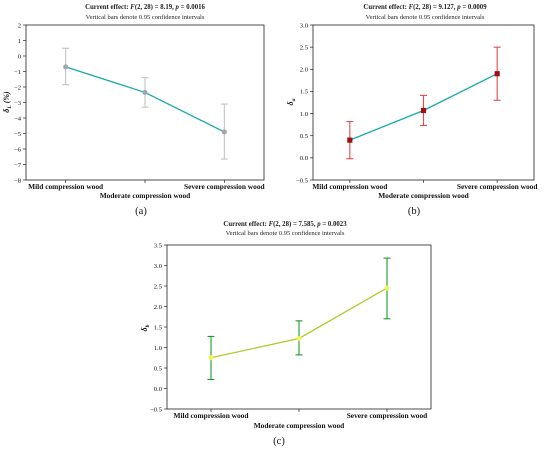 The image size is (550, 455). Describe the element at coordinates (474, 7) in the screenshot. I see `header-p-value: = 0.0009` at that location.